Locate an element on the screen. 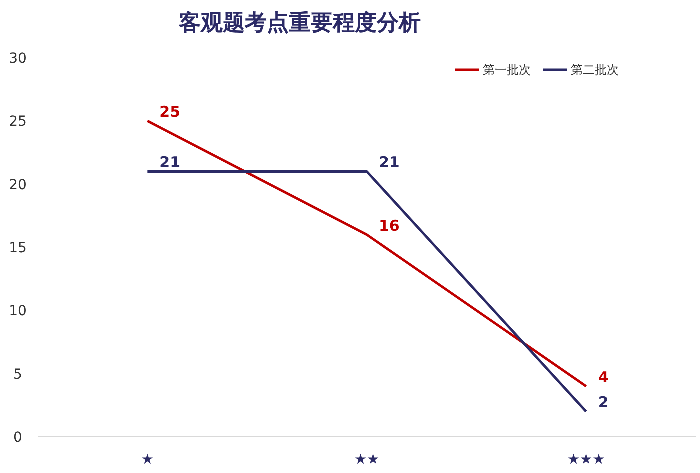 The image size is (700, 473). x-tick-label: ★★ is located at coordinates (367, 460).